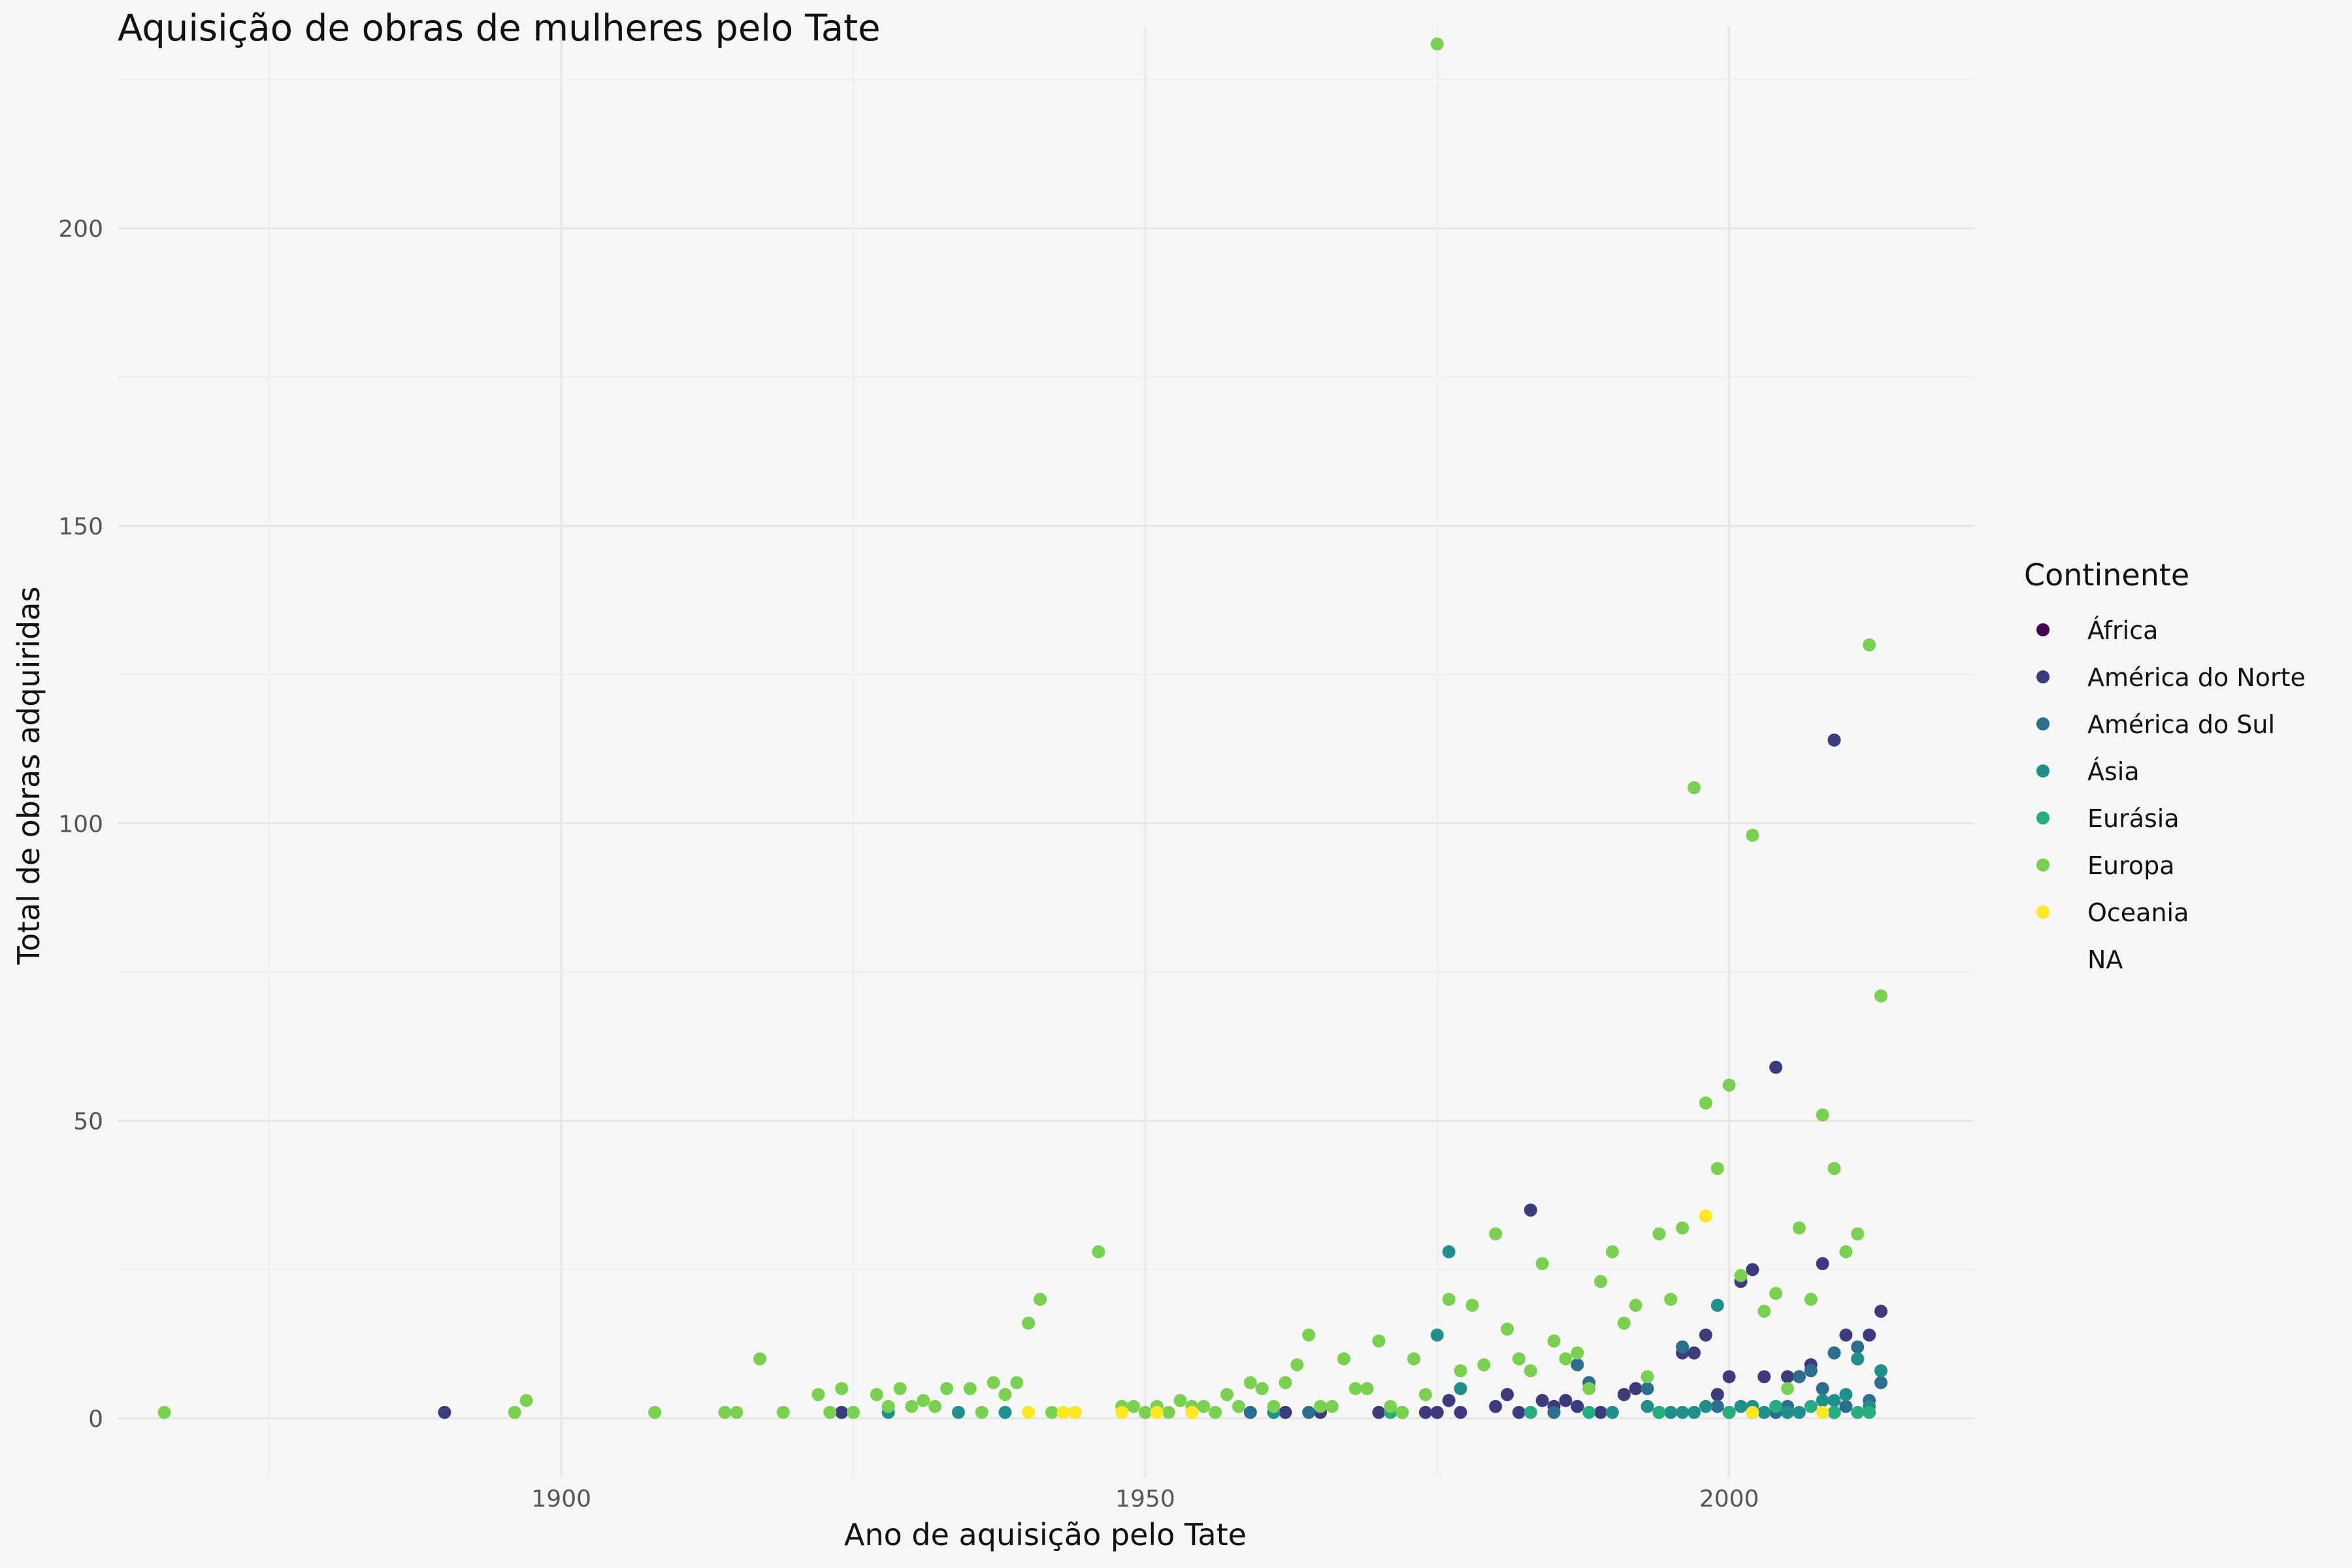  What do you see at coordinates (2131, 865) in the screenshot?
I see `legend-label: Europa` at bounding box center [2131, 865].